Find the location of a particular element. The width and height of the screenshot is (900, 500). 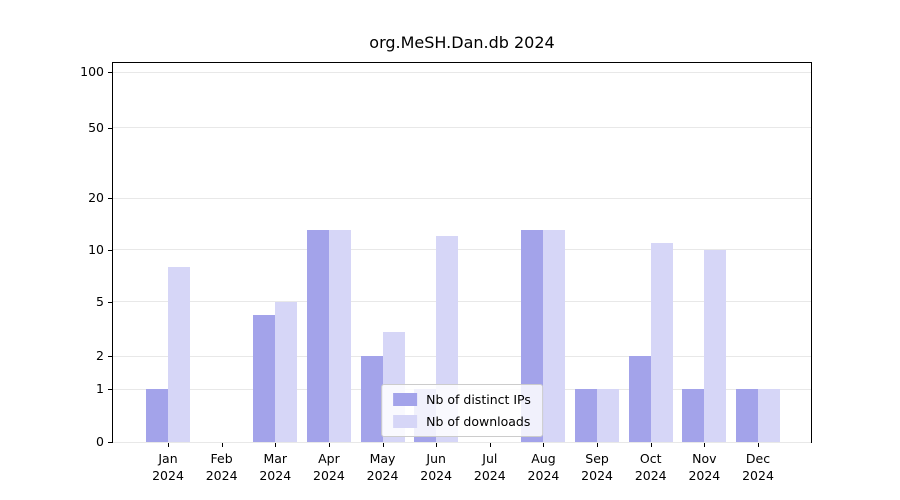

legend-item-downloads: Nb of downloads is located at coordinates (462, 421).